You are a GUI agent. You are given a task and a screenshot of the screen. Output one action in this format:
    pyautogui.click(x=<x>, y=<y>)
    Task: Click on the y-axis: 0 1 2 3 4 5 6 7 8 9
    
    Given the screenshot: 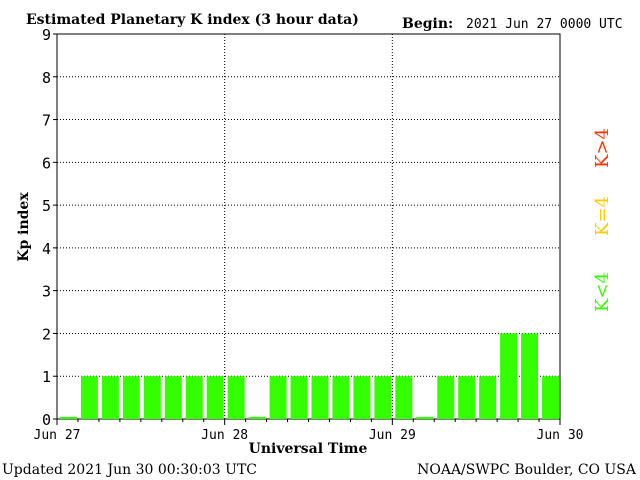 What is the action you would take?
    pyautogui.click(x=49, y=227)
    